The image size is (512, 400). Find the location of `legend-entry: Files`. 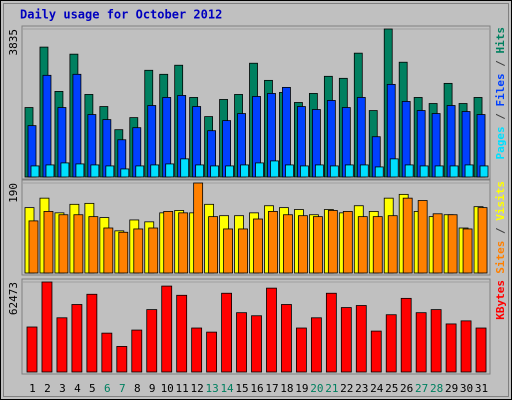

legend-entry: Files is located at coordinates (500, 89).